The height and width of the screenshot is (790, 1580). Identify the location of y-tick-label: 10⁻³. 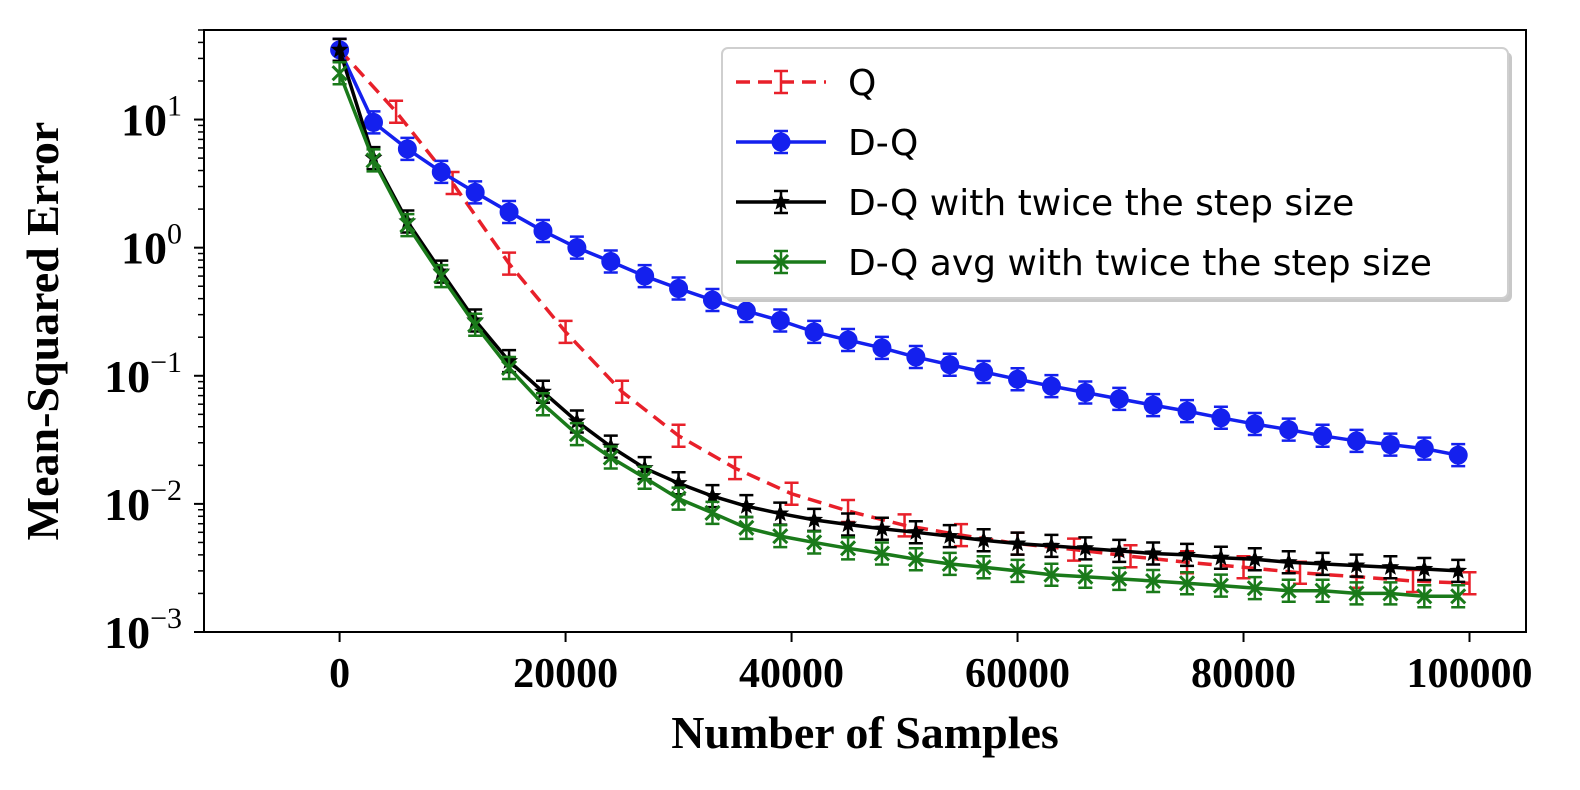
(143, 630).